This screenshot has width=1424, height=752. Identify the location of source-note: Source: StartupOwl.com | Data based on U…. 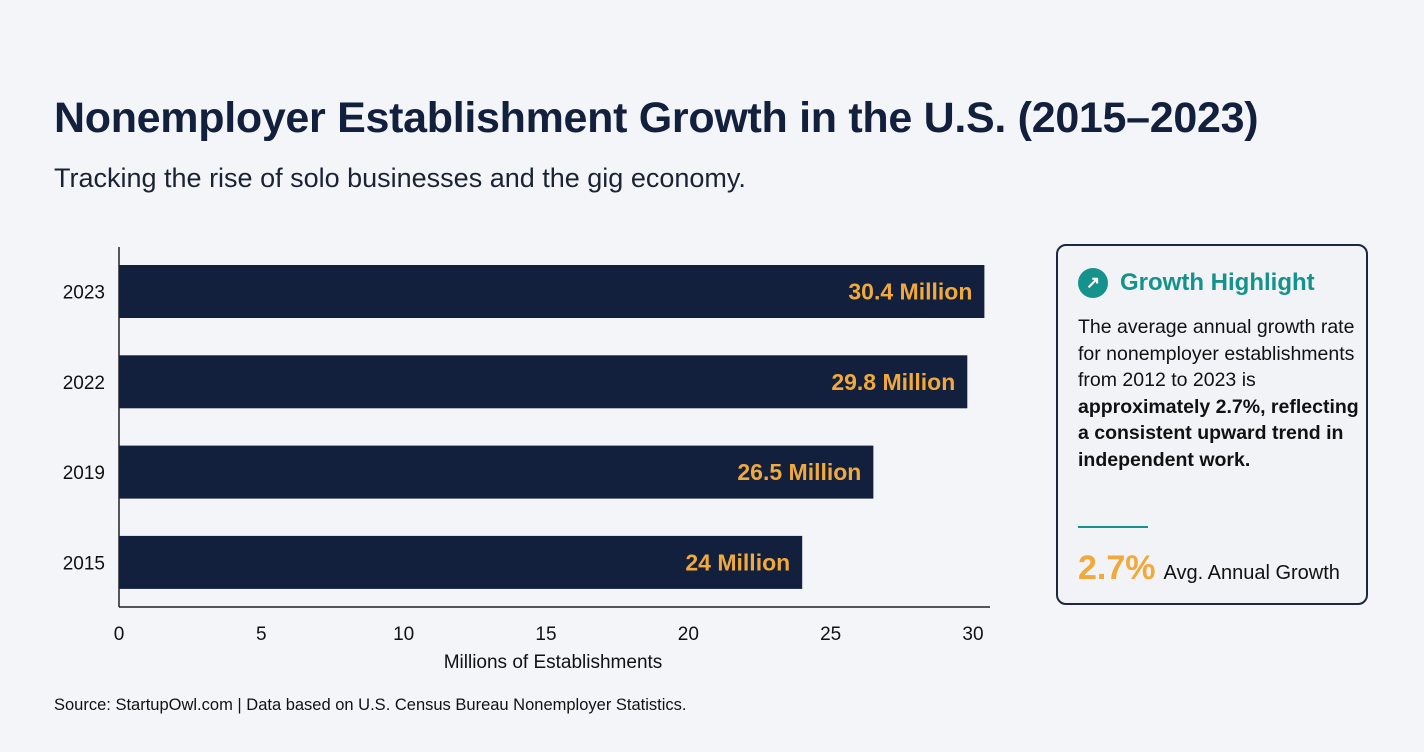
(370, 705).